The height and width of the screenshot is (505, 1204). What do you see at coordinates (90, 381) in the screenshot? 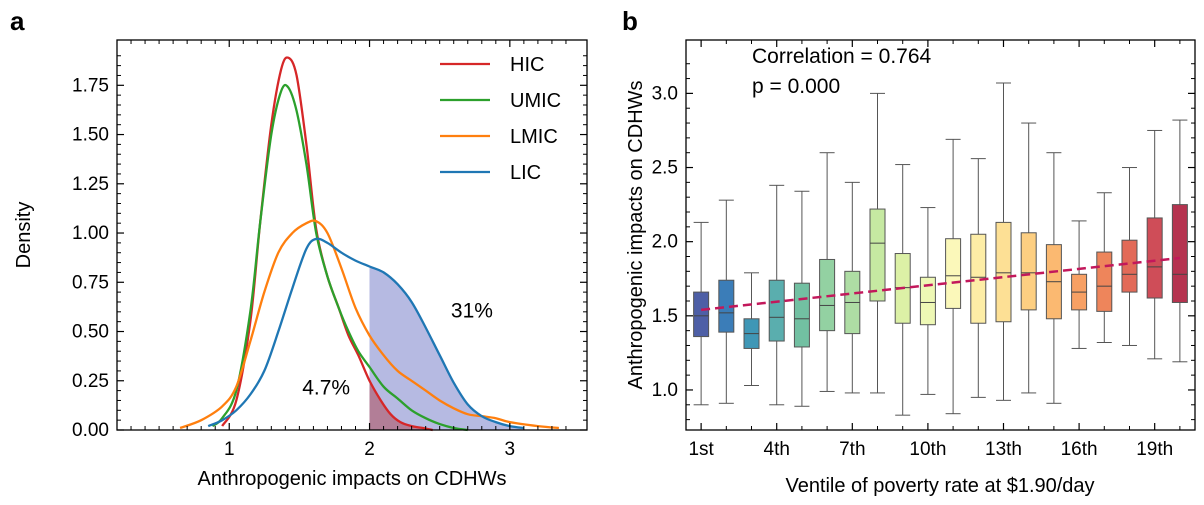
I see `y-tick-label: 0.25` at bounding box center [90, 381].